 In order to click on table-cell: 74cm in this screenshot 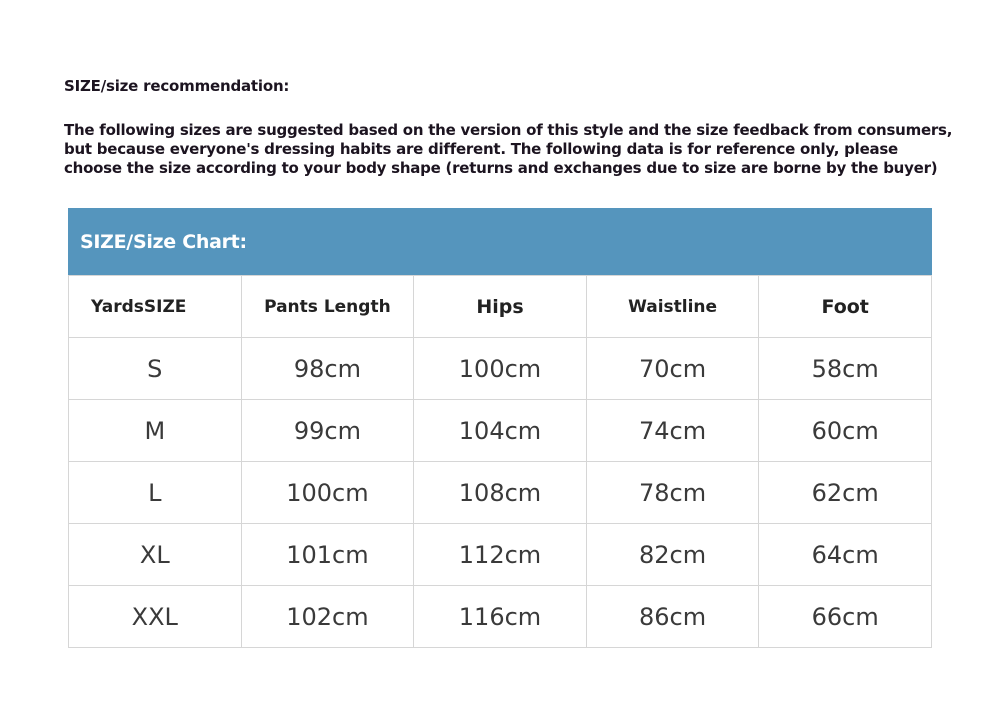, I will do `click(672, 430)`.